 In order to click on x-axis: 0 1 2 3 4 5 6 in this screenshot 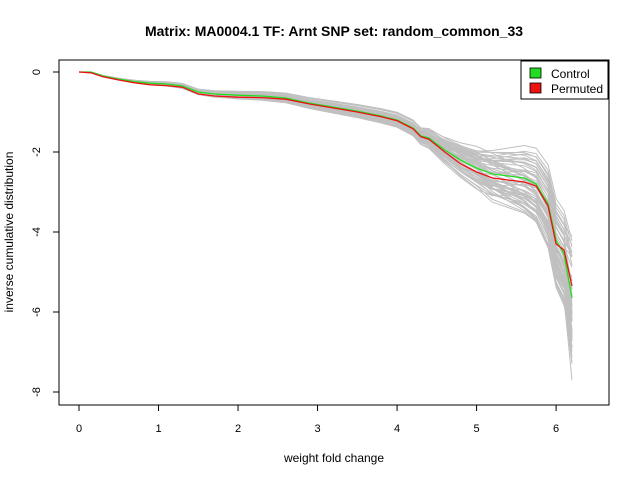, I will do `click(317, 419)`.